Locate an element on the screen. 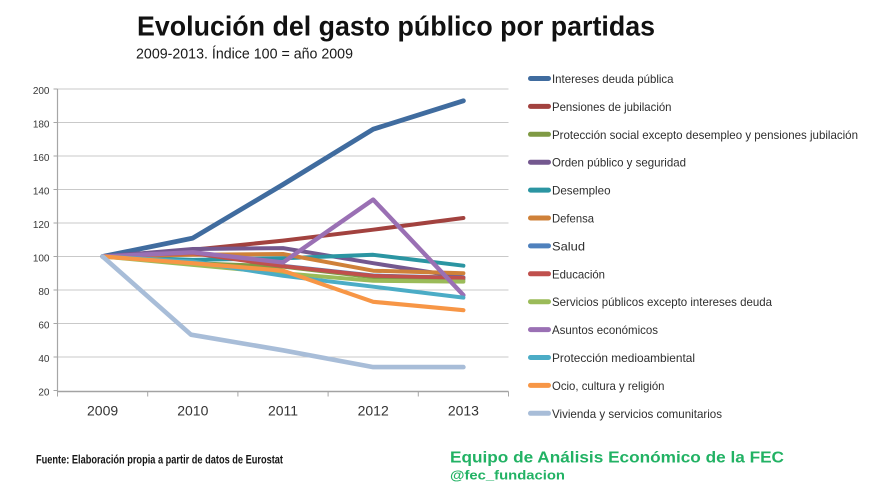 Image resolution: width=880 pixels, height=495 pixels. svg-text: 2009 is located at coordinates (102, 411).